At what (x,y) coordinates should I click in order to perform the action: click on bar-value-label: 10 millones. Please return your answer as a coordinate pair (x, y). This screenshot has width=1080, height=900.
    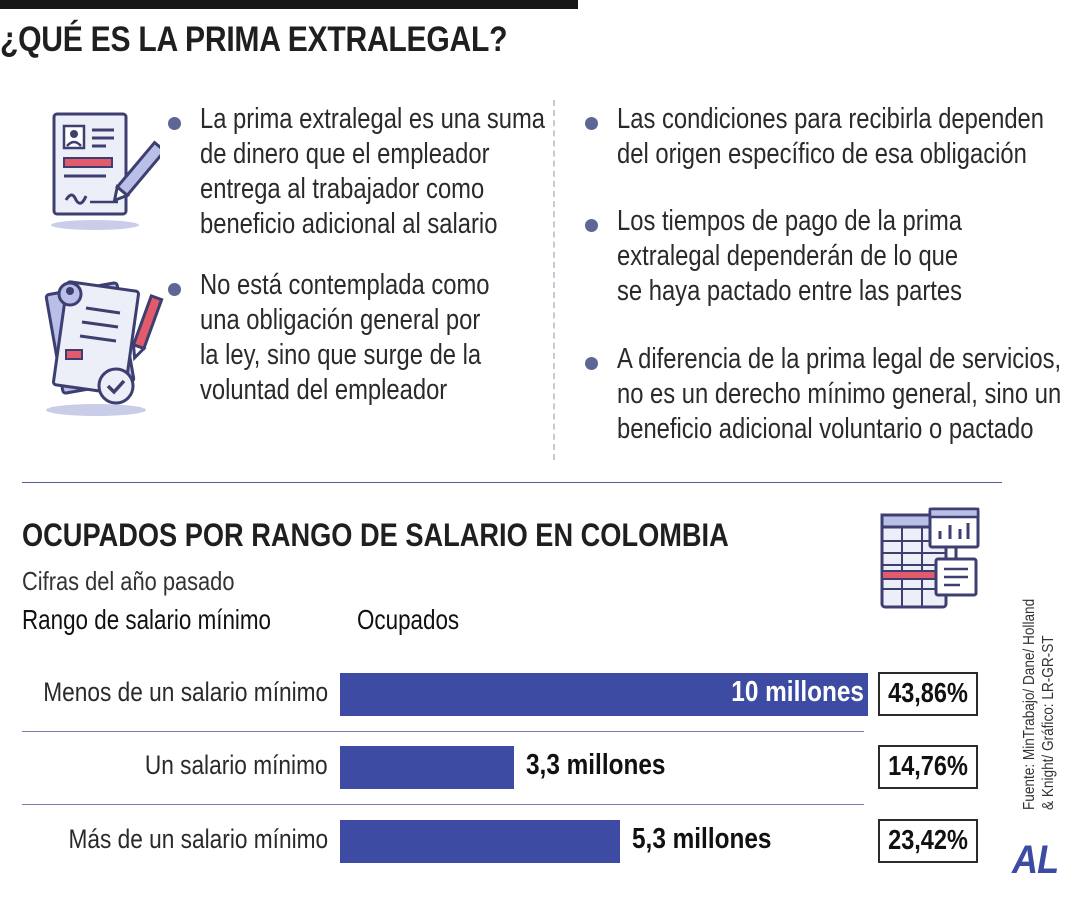
    Looking at the image, I should click on (797, 692).